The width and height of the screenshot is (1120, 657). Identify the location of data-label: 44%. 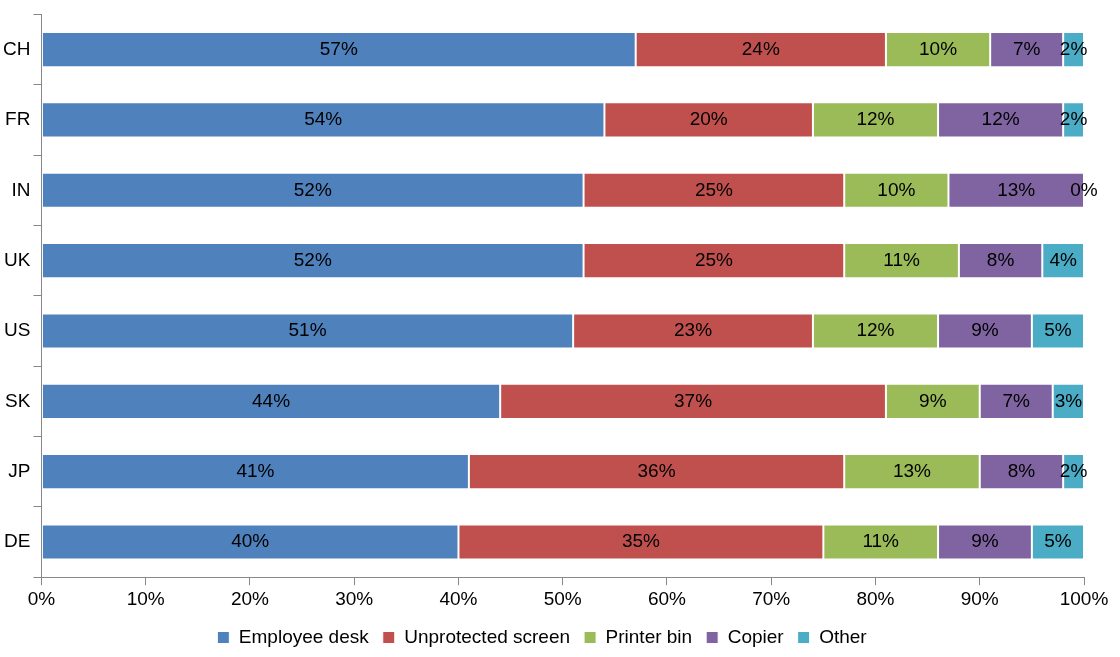
(271, 400).